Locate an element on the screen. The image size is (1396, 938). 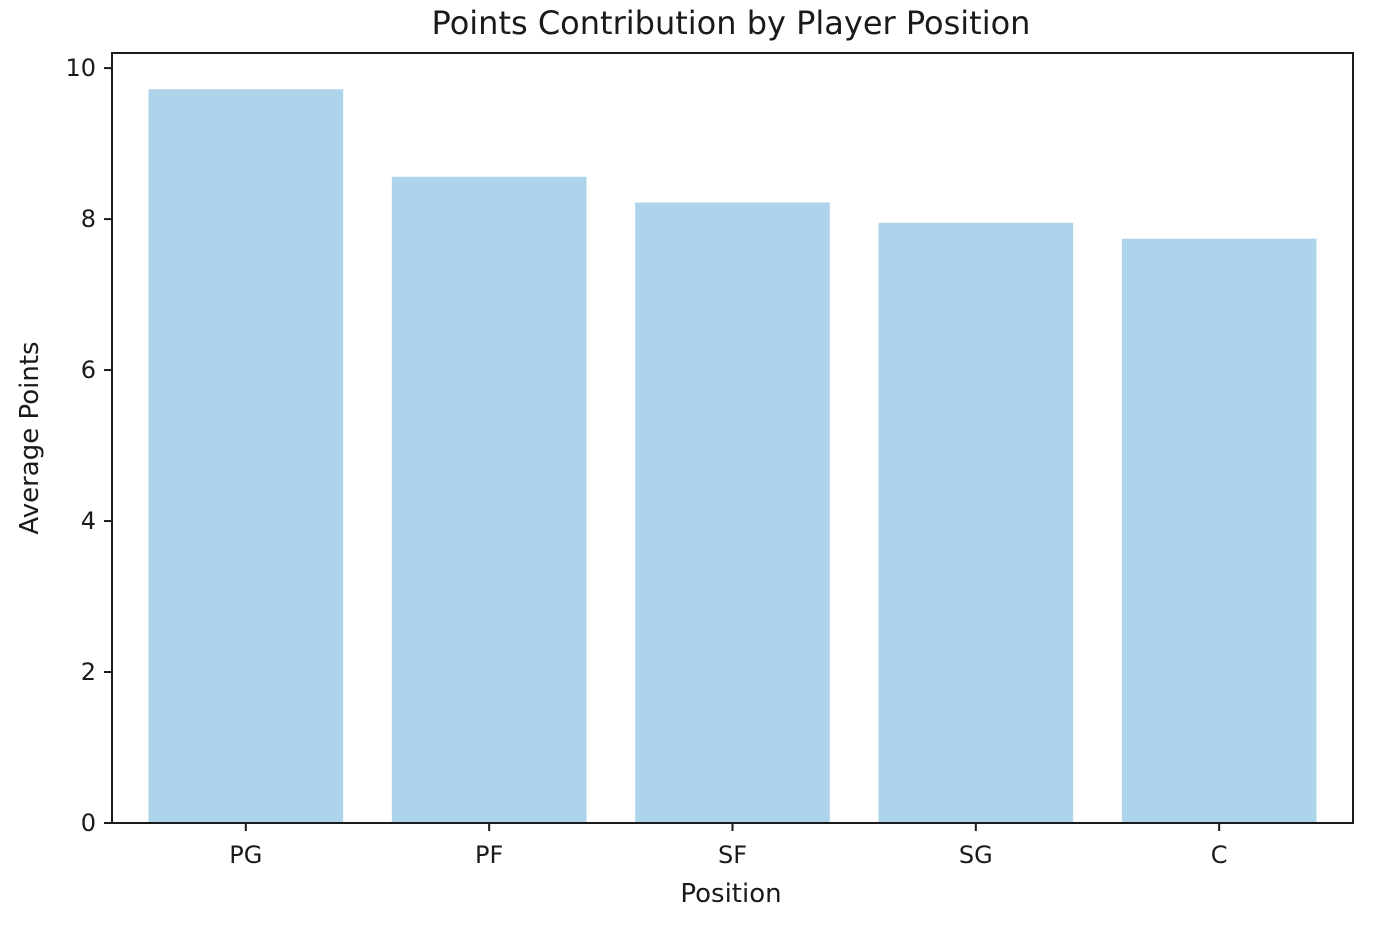
bar-sg is located at coordinates (976, 523).